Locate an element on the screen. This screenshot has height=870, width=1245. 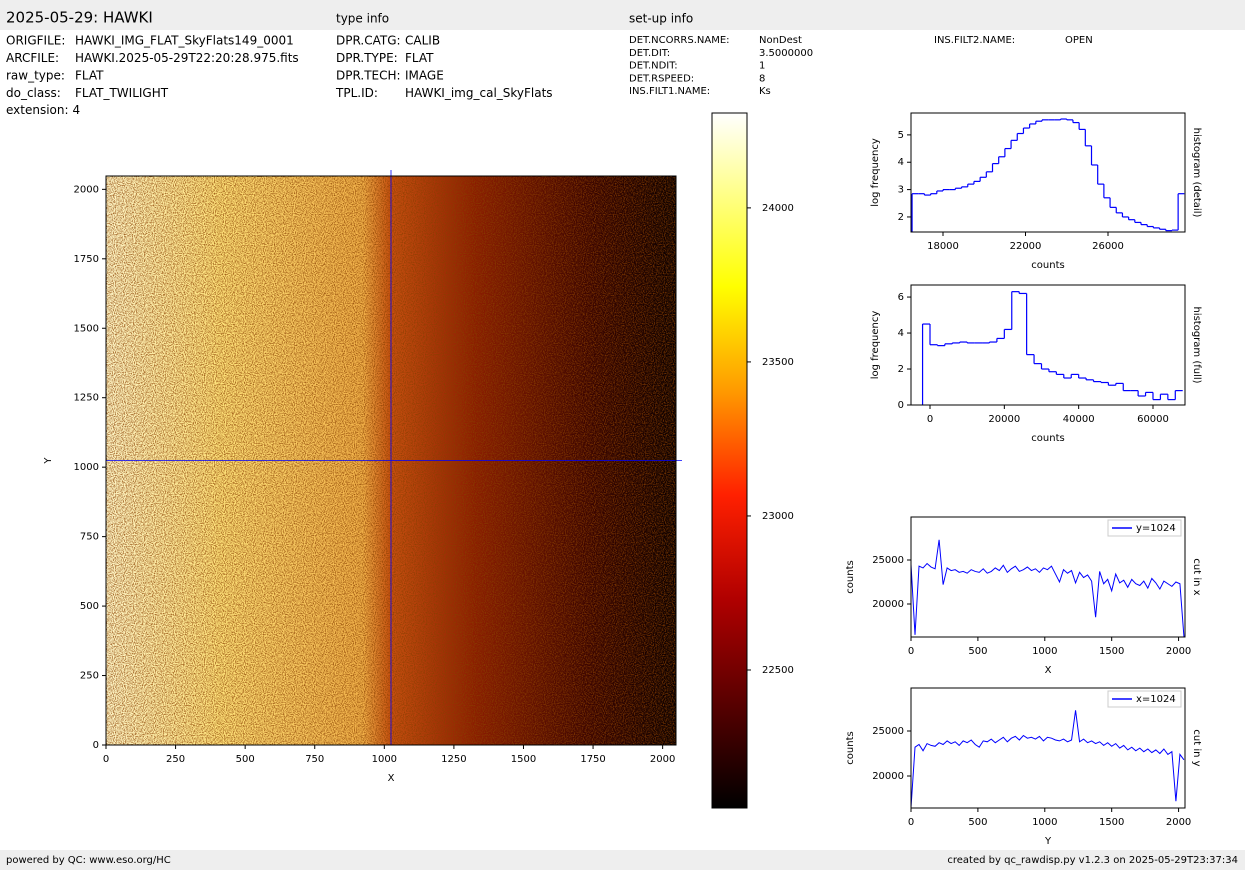
info-line: extension: 4 is located at coordinates (43, 110).